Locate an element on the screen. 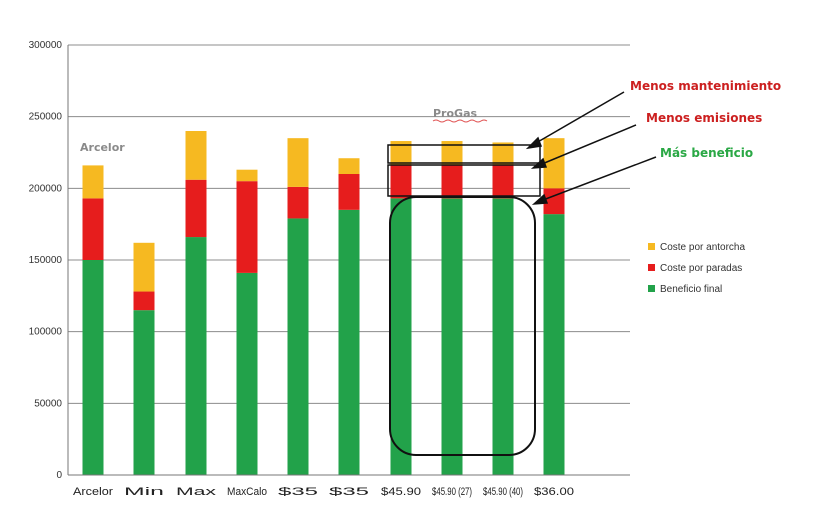 The height and width of the screenshot is (520, 814). y-tick-label: 150000 is located at coordinates (46, 260).